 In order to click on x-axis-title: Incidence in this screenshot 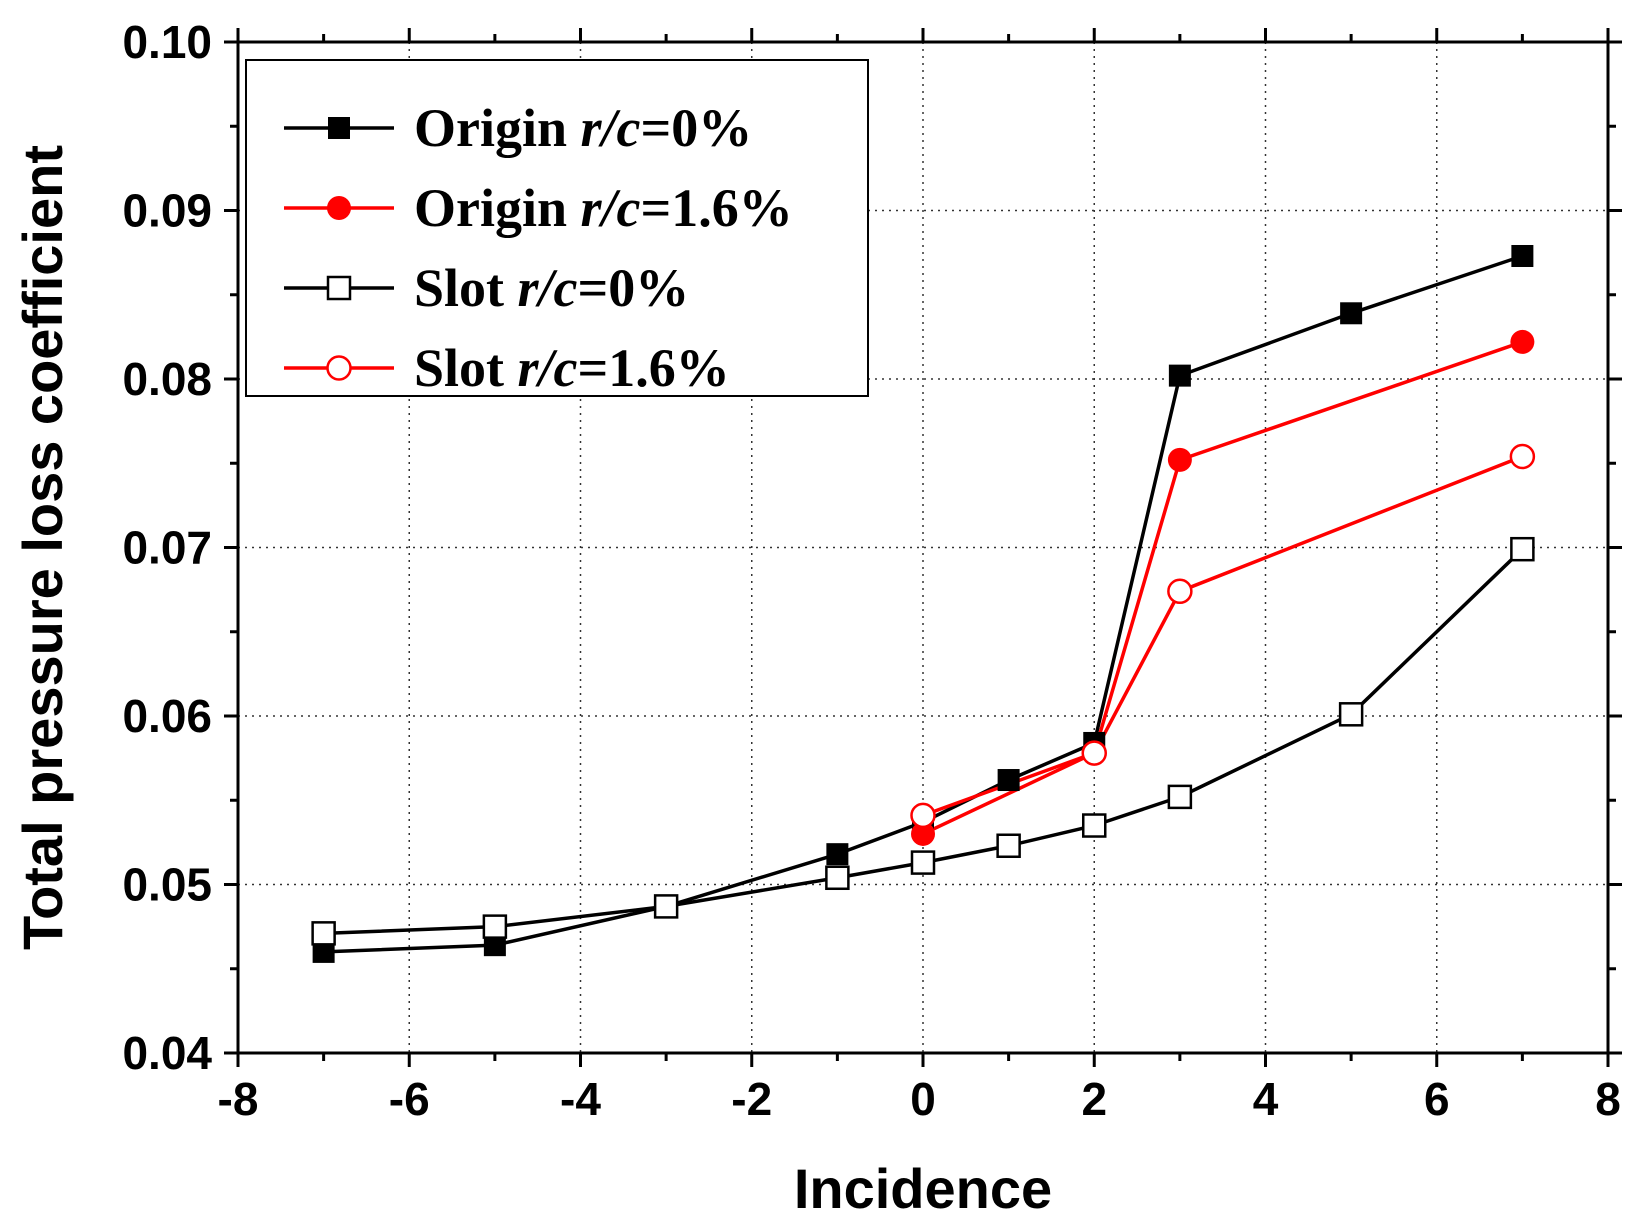, I will do `click(923, 1188)`.